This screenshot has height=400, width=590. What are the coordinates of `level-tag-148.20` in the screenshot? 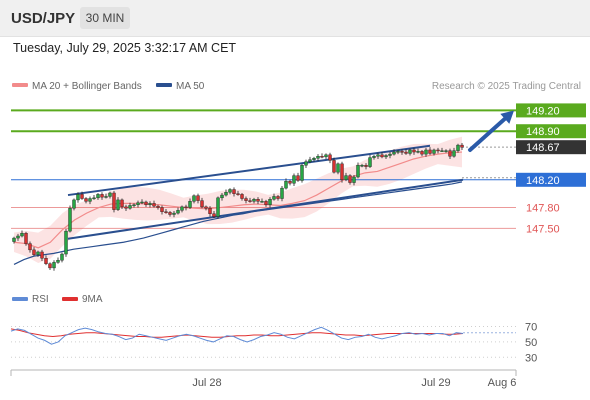 It's located at (551, 179).